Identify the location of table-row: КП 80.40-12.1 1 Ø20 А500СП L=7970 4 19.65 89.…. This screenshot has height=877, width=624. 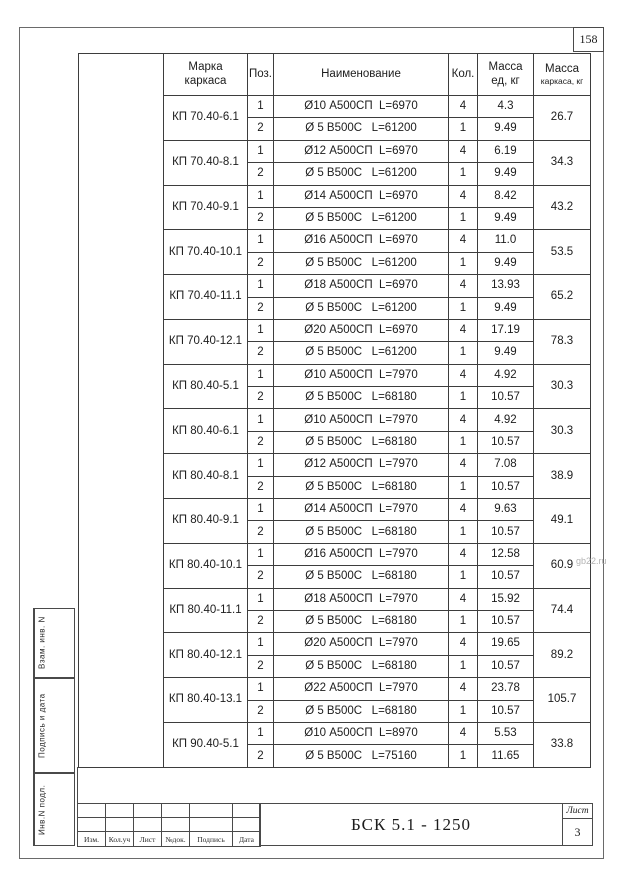
(335, 655).